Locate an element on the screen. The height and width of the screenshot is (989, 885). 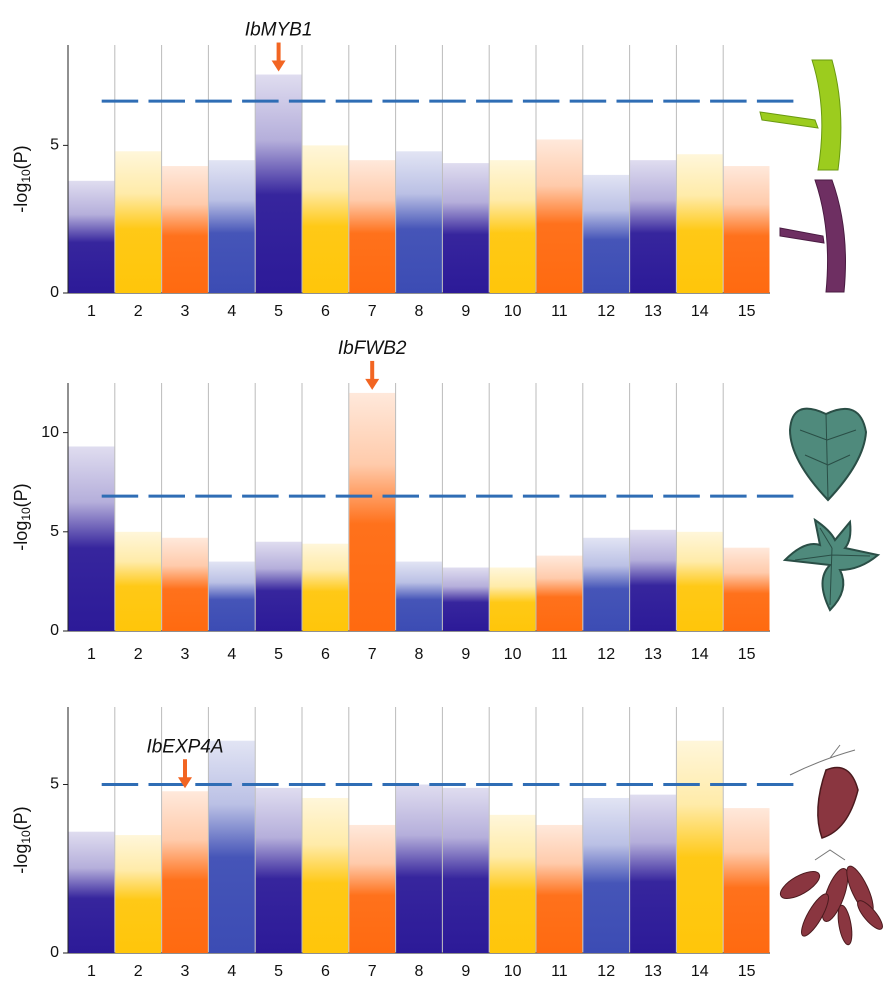
x-tick-label: 15 is located at coordinates (747, 311).